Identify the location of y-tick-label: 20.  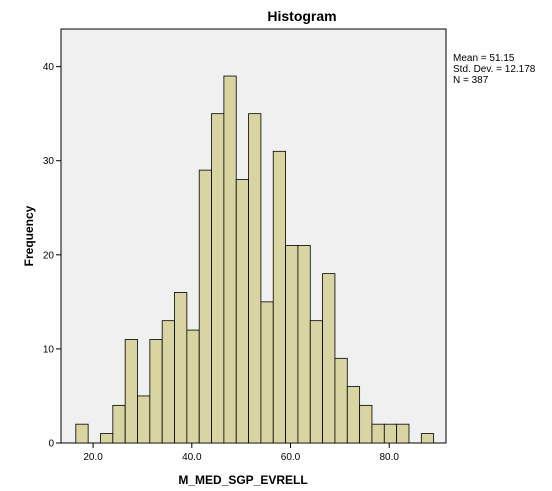
(49, 255).